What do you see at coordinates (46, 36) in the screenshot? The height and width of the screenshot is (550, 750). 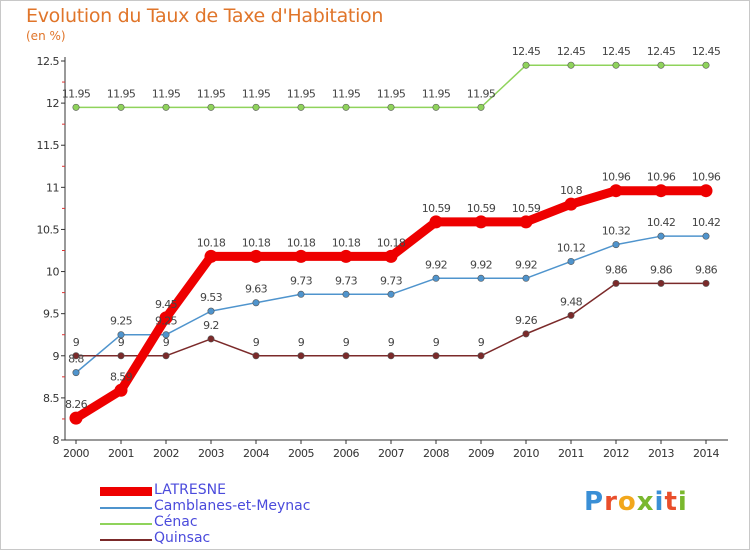 I see `y-axis-unit-label: (en %)` at bounding box center [46, 36].